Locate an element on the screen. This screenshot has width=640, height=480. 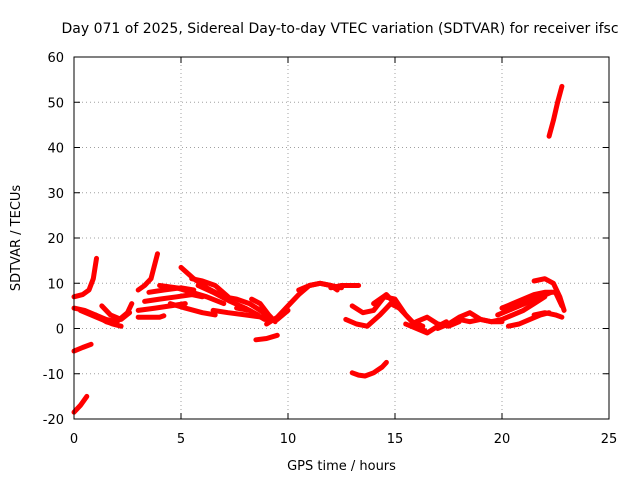
y-tick-label: 0 is located at coordinates (60, 330).